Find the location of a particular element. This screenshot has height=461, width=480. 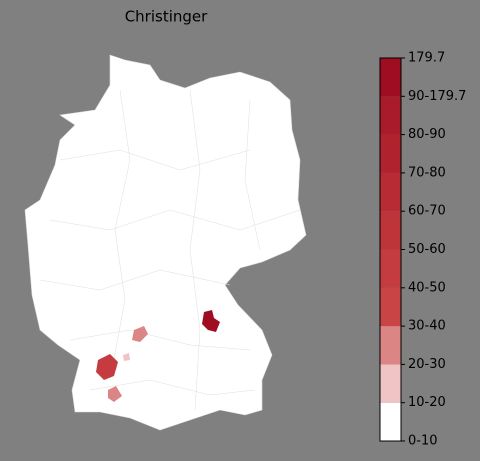

colorbar-label: 30-40 is located at coordinates (427, 326).